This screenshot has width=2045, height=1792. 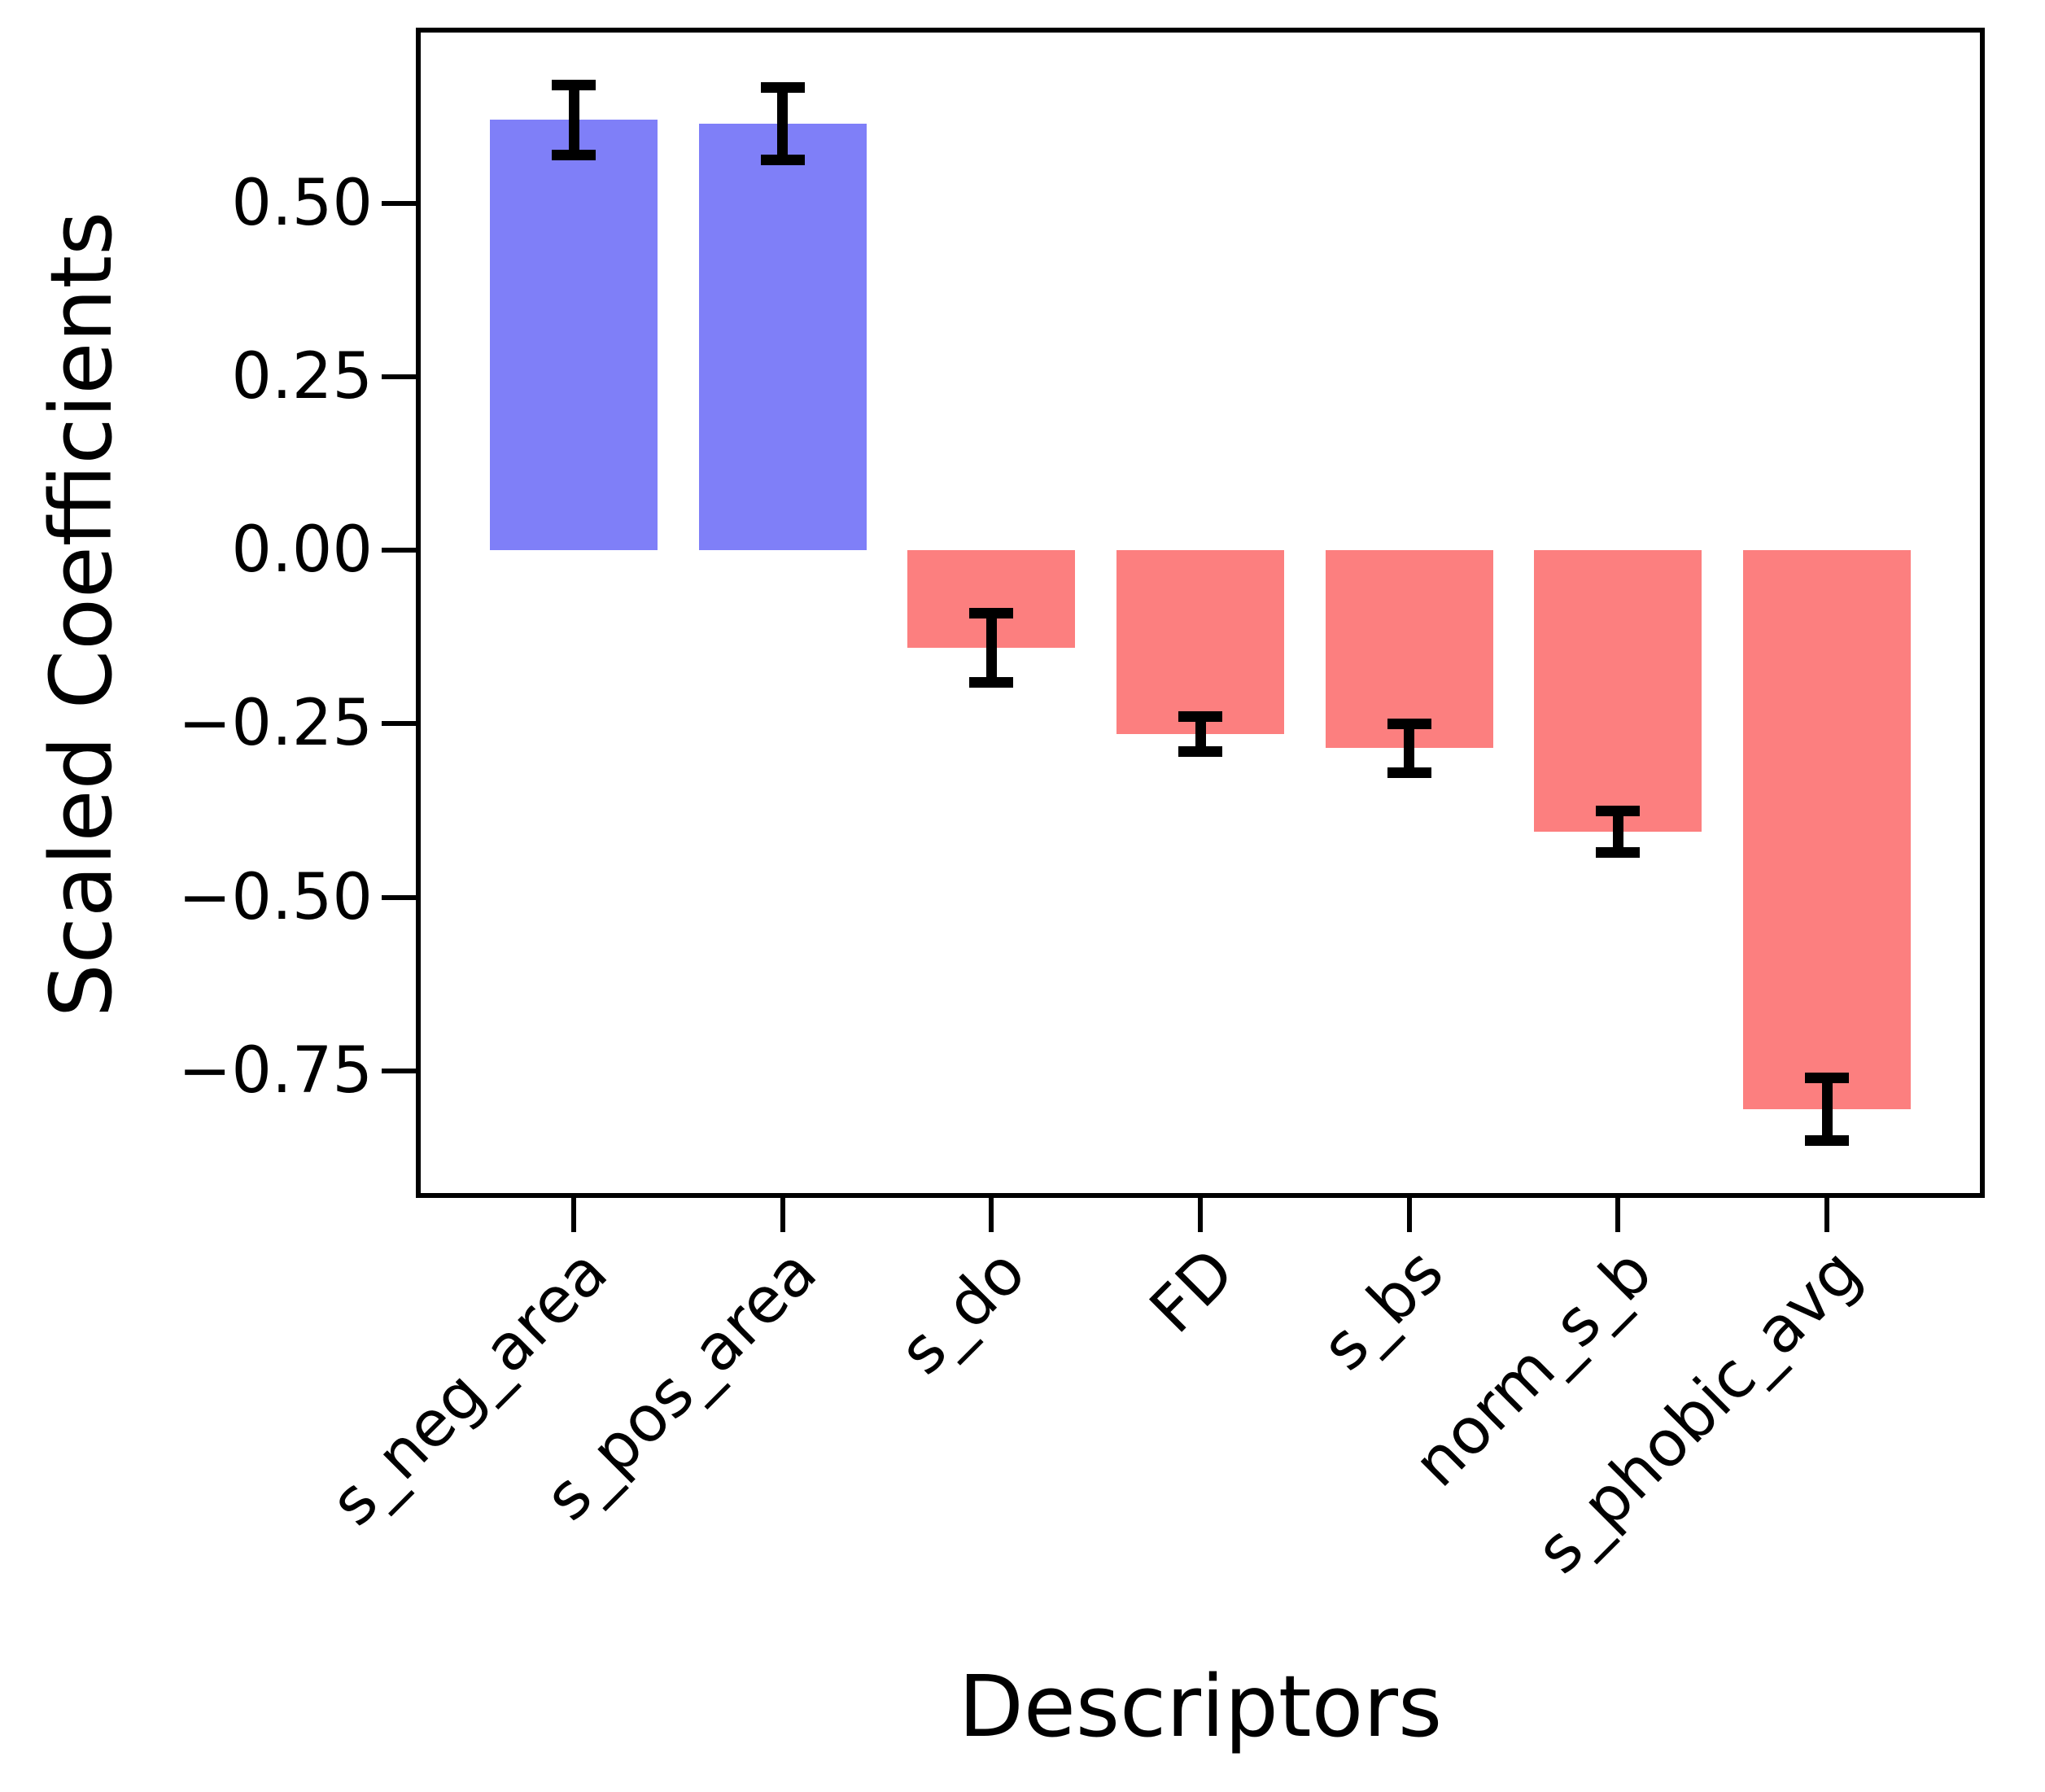 I want to click on error-bar-s_phobic_avg, so click(x=1827, y=1109).